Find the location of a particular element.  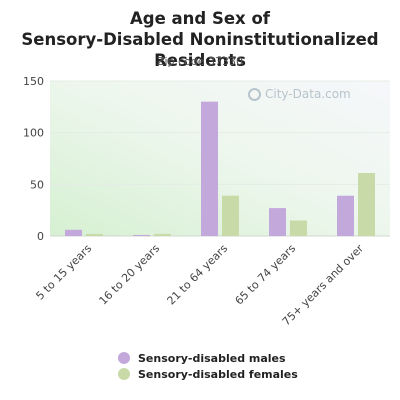

y-tick-label: 150 is located at coordinates (33, 81).